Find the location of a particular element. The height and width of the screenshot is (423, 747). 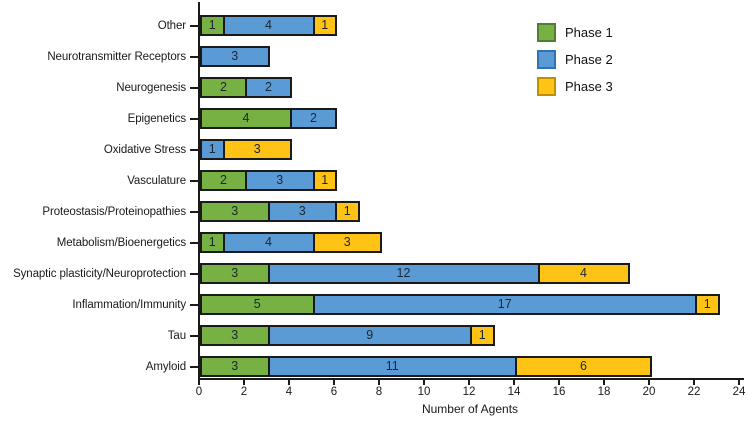

bar-zone: 3 3 1 is located at coordinates (471, 211).